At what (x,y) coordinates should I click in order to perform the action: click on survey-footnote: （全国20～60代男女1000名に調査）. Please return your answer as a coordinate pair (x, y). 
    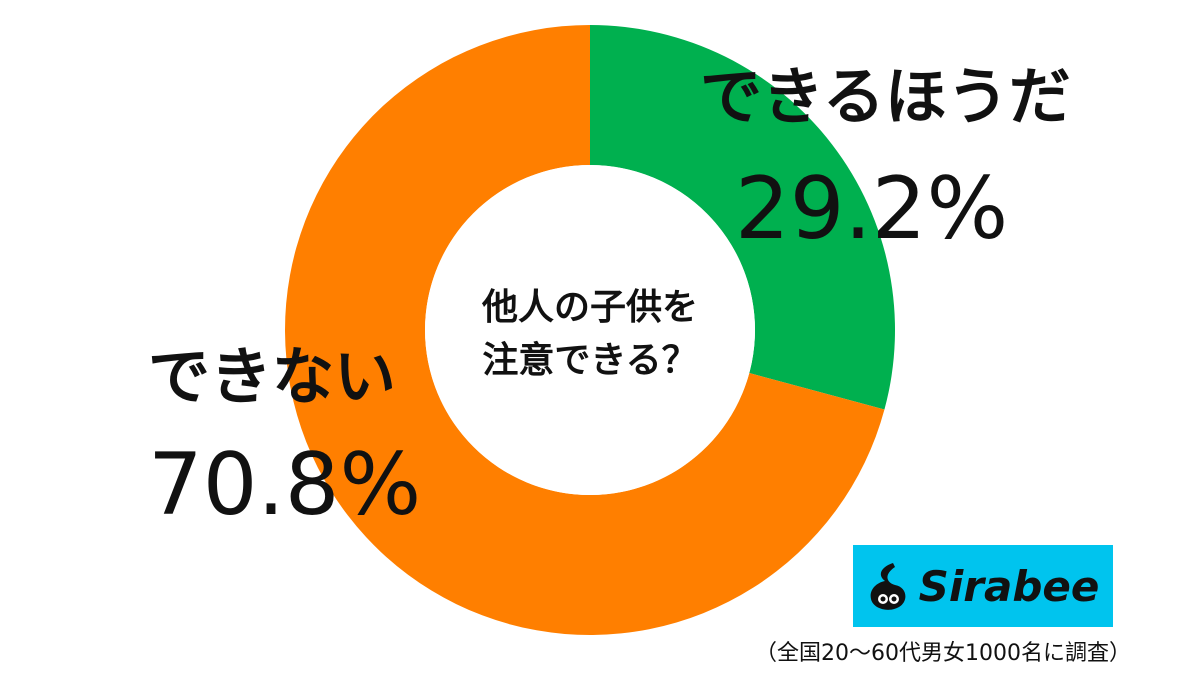
    Looking at the image, I should click on (943, 653).